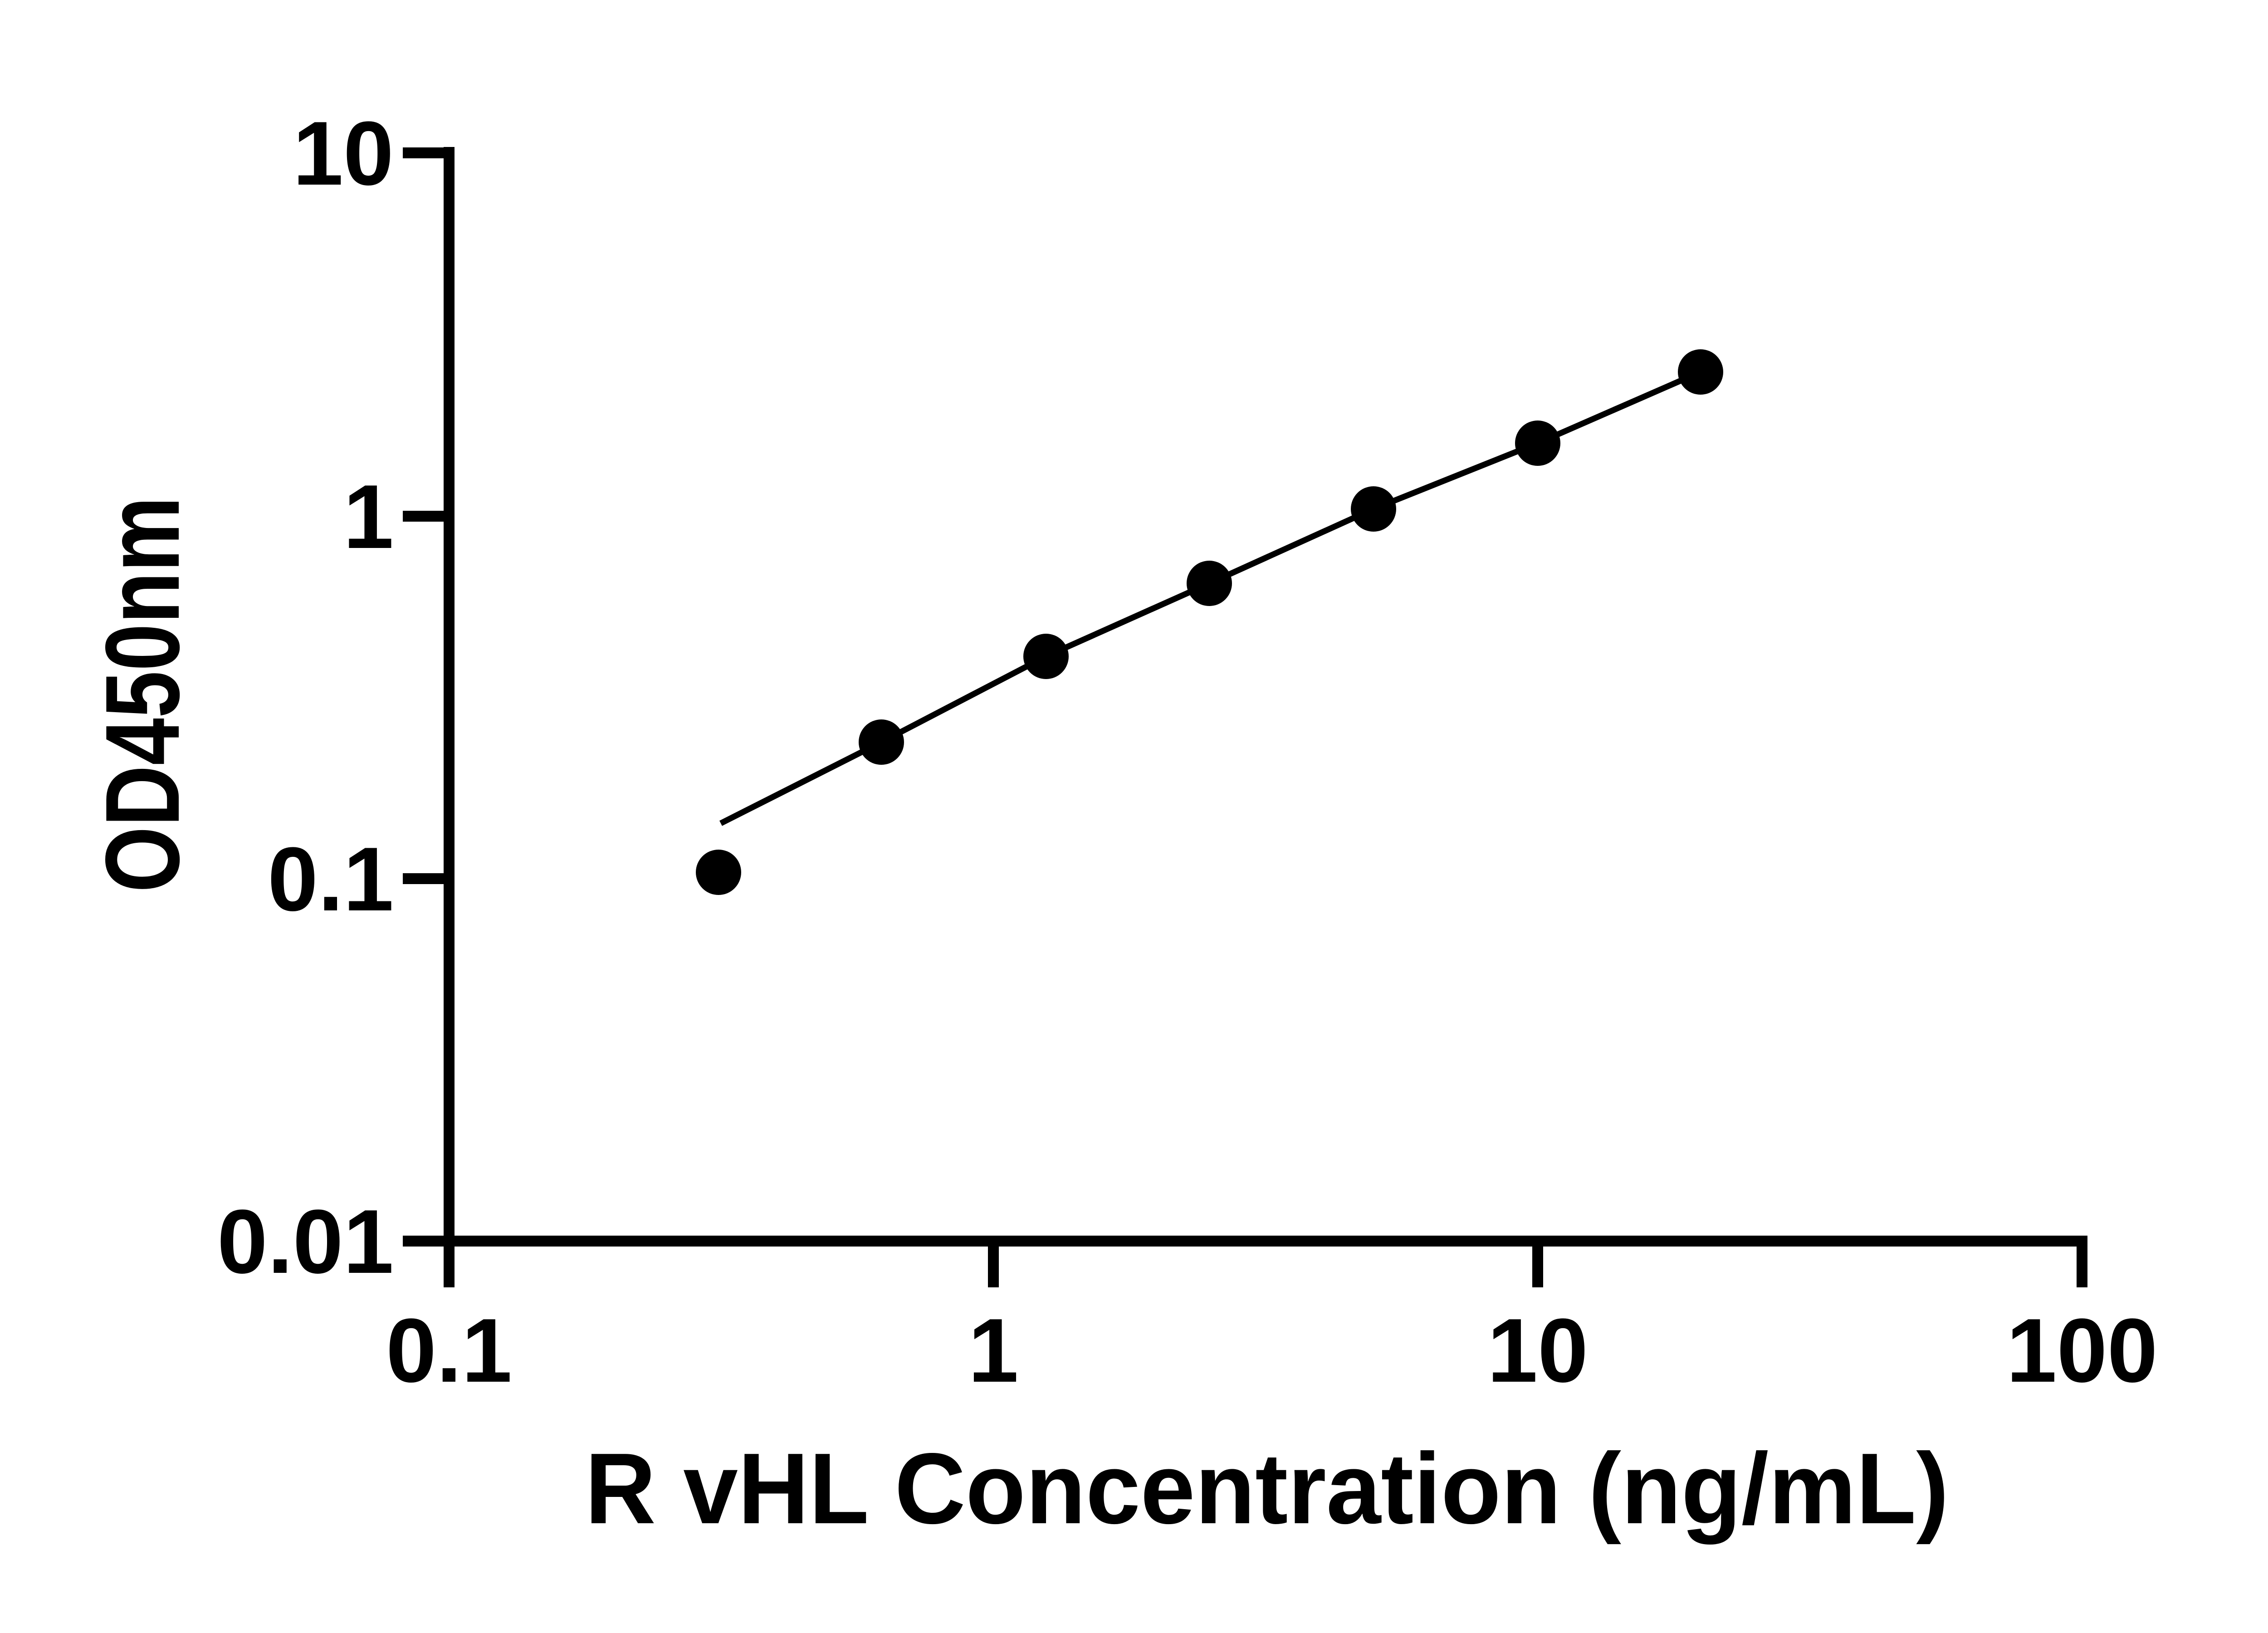 The width and height of the screenshot is (2268, 1633). I want to click on svg-text: 100, so click(2082, 1350).